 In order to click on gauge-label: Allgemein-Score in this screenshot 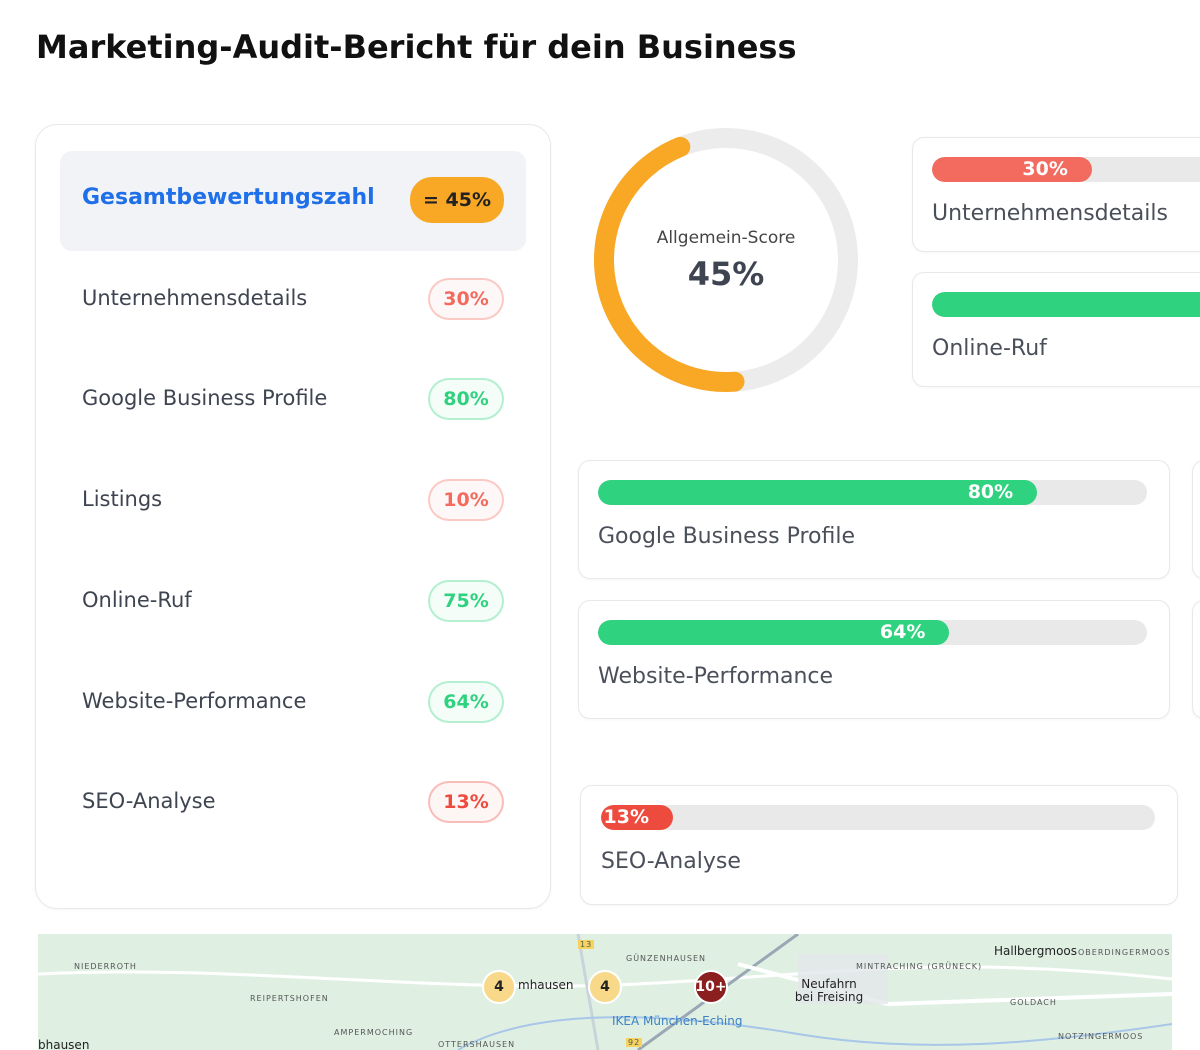, I will do `click(726, 238)`.